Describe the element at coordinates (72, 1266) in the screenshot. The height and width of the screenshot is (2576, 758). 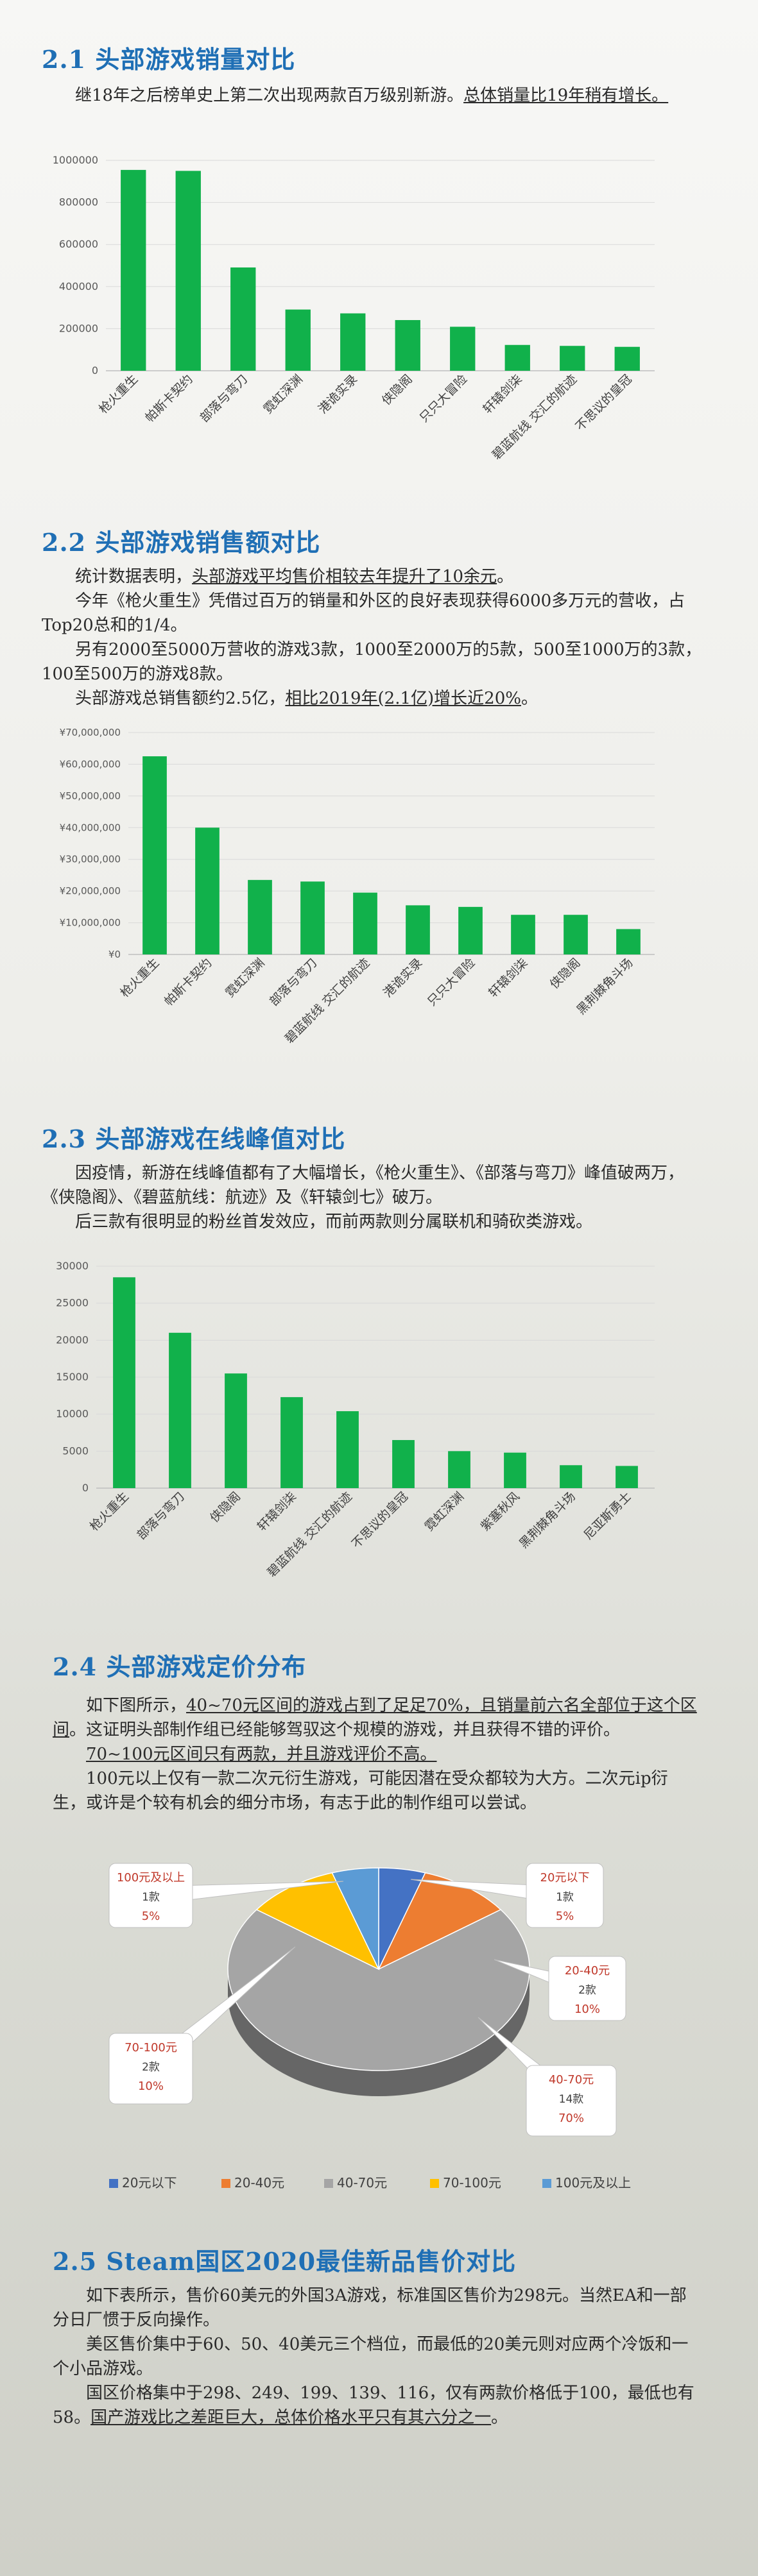
I see `y-tick-label: 30000` at that location.